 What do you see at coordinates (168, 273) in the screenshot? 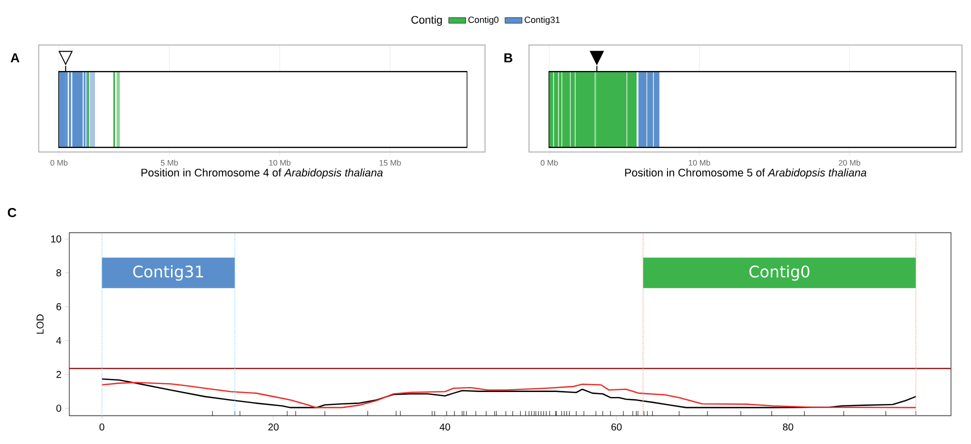
I see `band-label: Contig31` at bounding box center [168, 273].